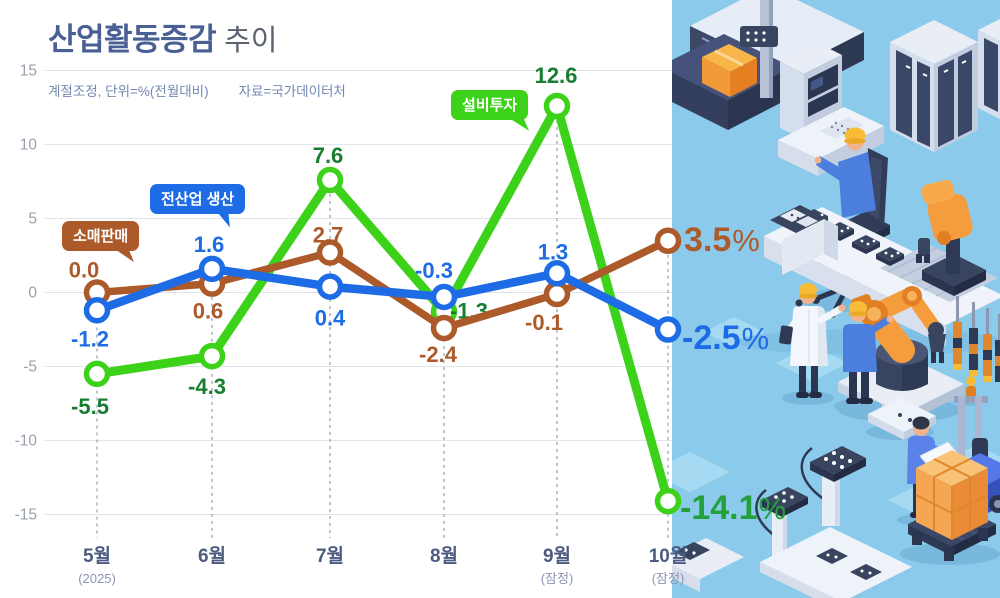 The height and width of the screenshot is (598, 1000). Describe the element at coordinates (26, 441) in the screenshot. I see `y-axis-tick: -10` at that location.